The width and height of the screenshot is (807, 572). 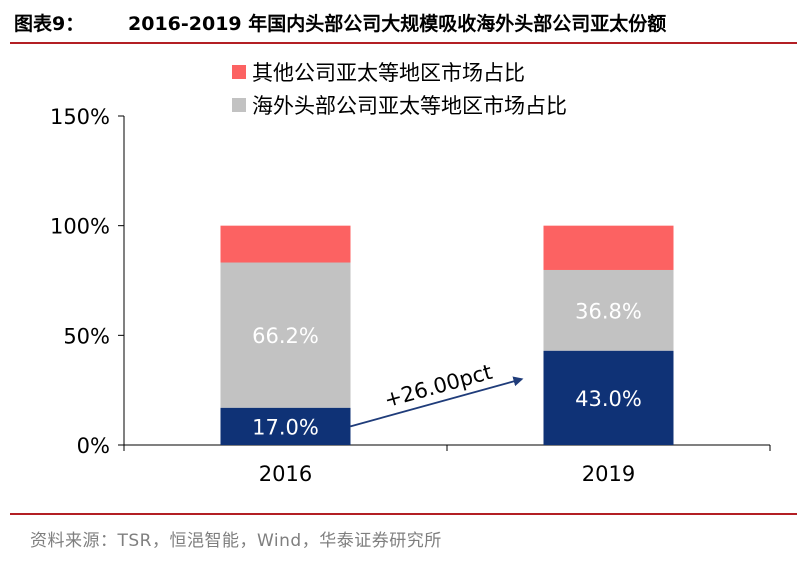 What do you see at coordinates (388, 73) in the screenshot?
I see `legend-entry: 其他公司亚太等地区市场占比` at bounding box center [388, 73].